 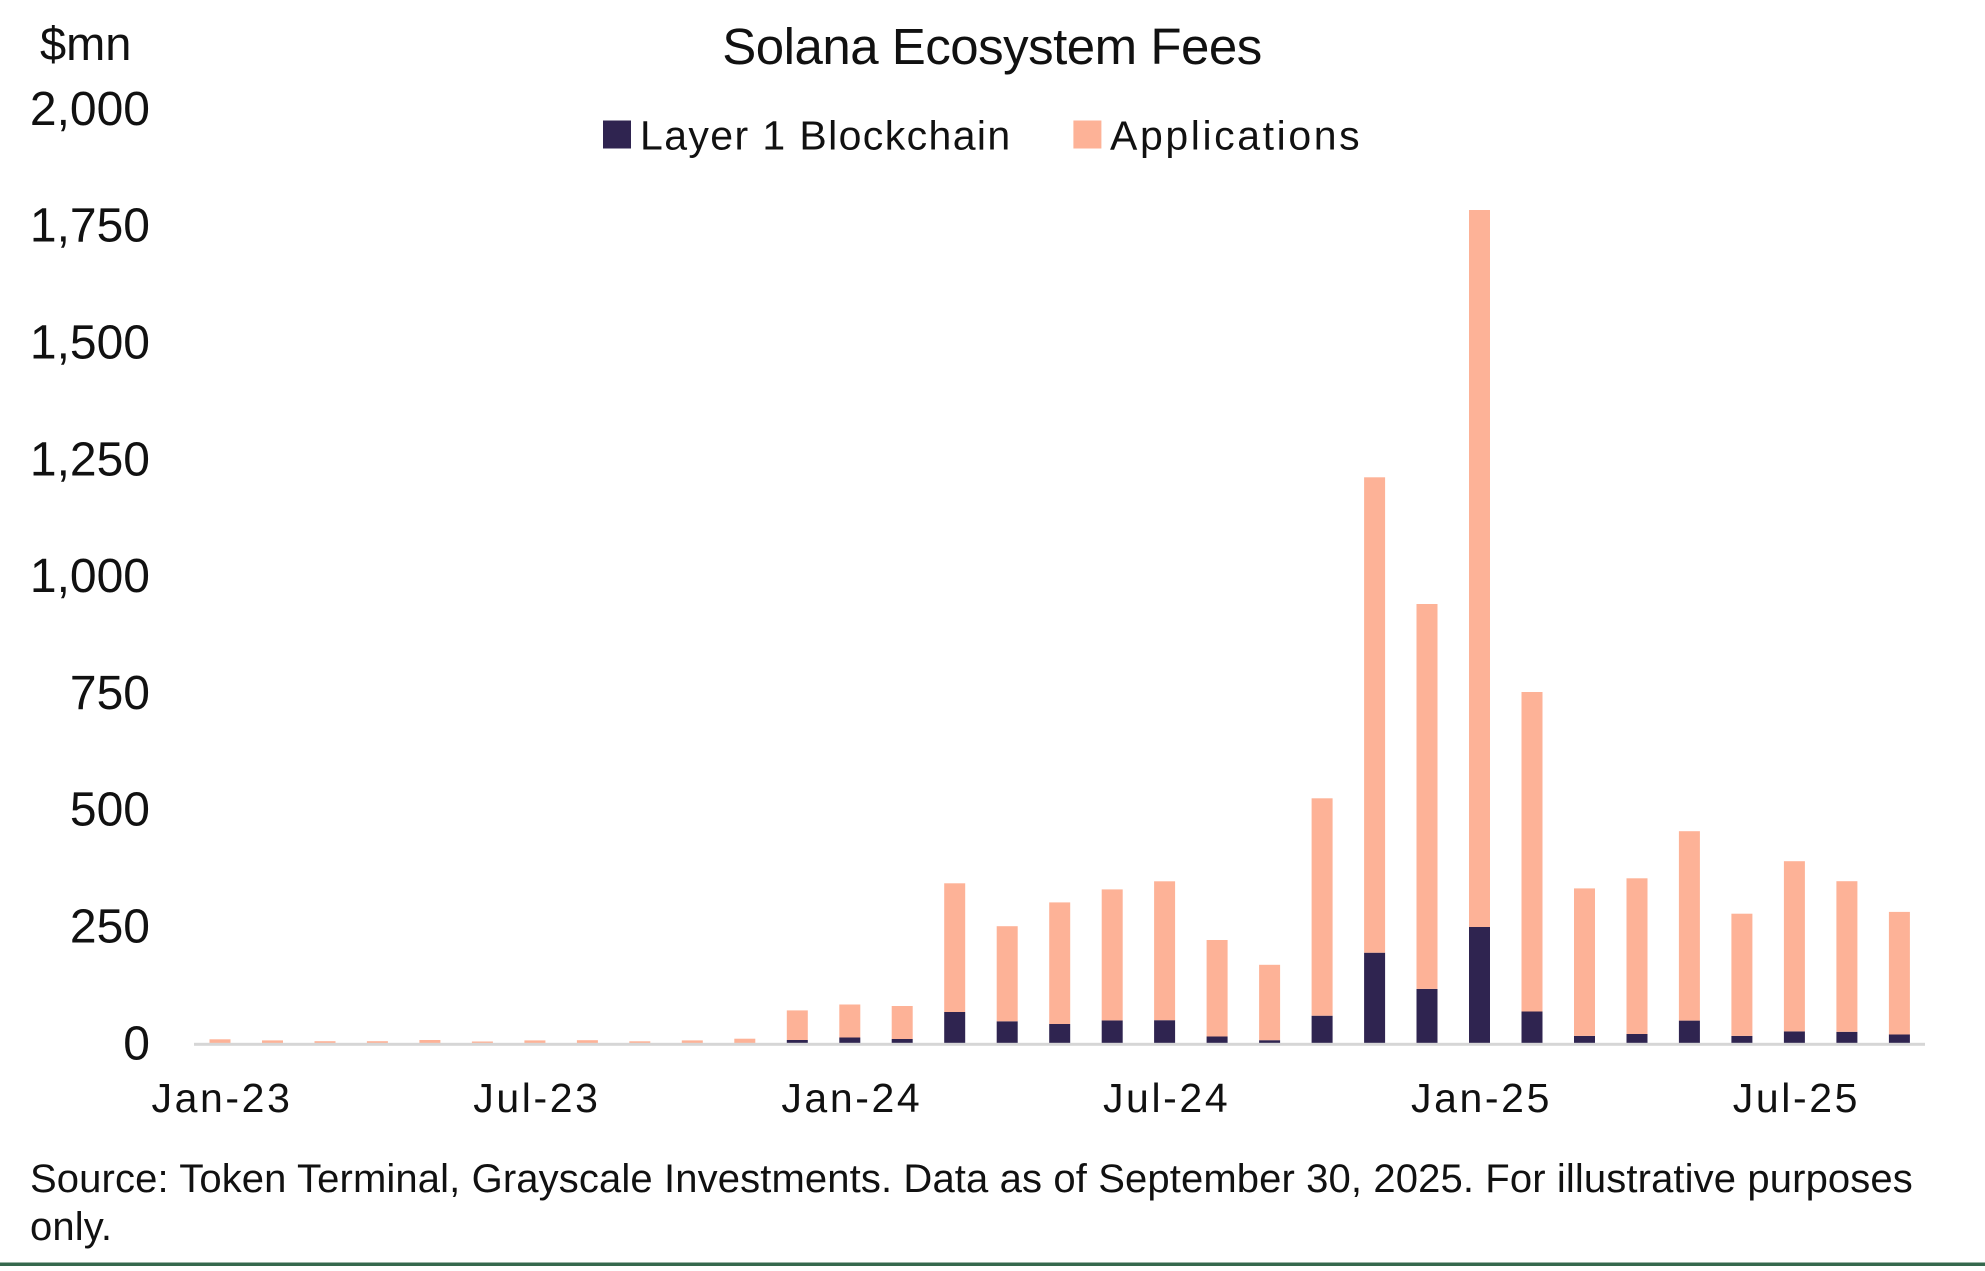 What do you see at coordinates (85, 43) in the screenshot?
I see `svg-text: $mn` at bounding box center [85, 43].